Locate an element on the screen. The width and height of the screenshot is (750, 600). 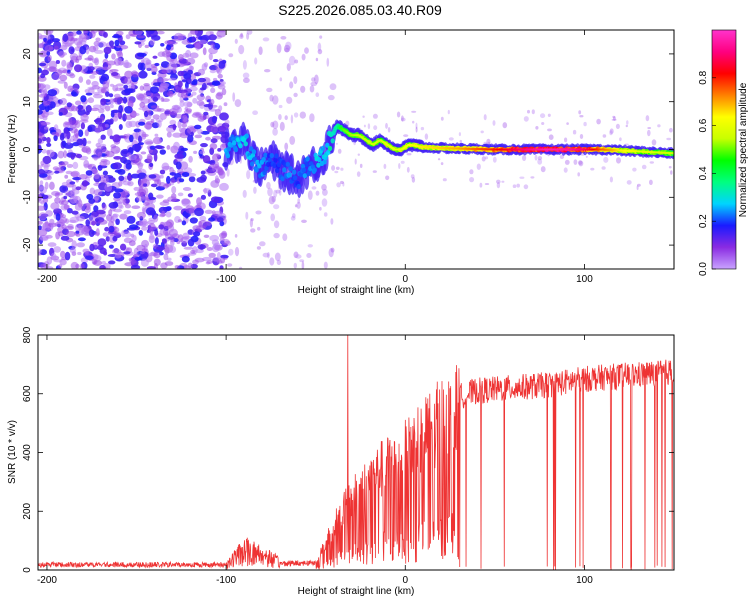
y-tick-label: 800 is located at coordinates (27, 334).